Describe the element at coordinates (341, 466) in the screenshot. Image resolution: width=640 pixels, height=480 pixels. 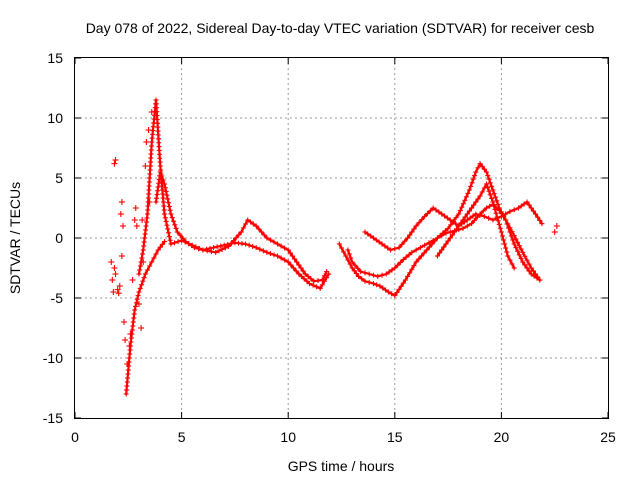
I see `x-axis-label: GPS time / hours` at that location.